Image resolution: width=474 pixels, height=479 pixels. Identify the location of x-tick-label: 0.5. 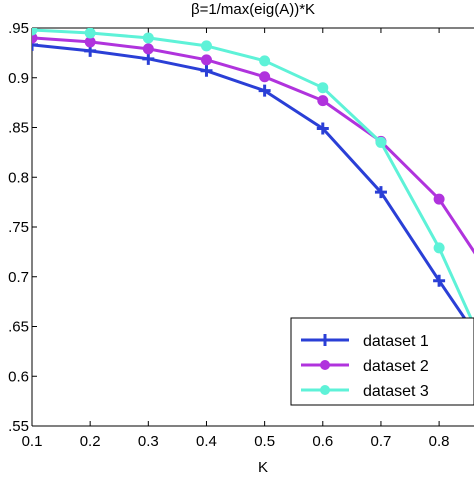
(264, 441).